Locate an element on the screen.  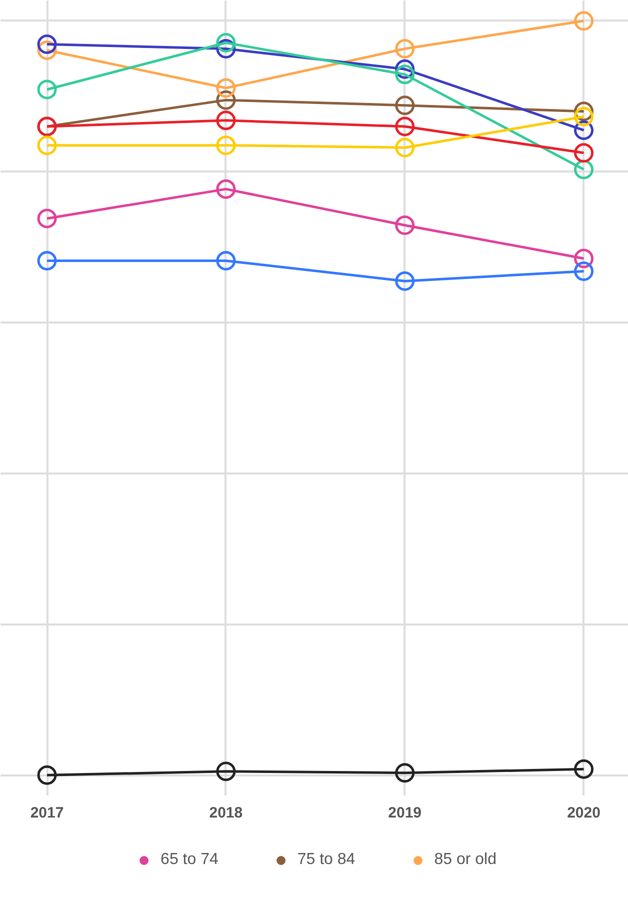
legend-label: 65 to 74 is located at coordinates (189, 860).